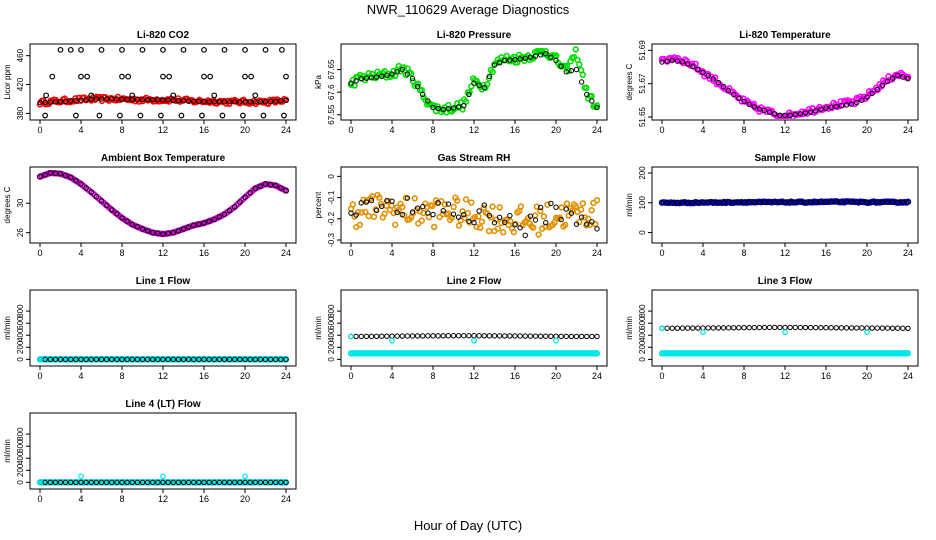 The image size is (936, 540). Describe the element at coordinates (318, 328) in the screenshot. I see `panel-y-axis-label: ml/min` at that location.